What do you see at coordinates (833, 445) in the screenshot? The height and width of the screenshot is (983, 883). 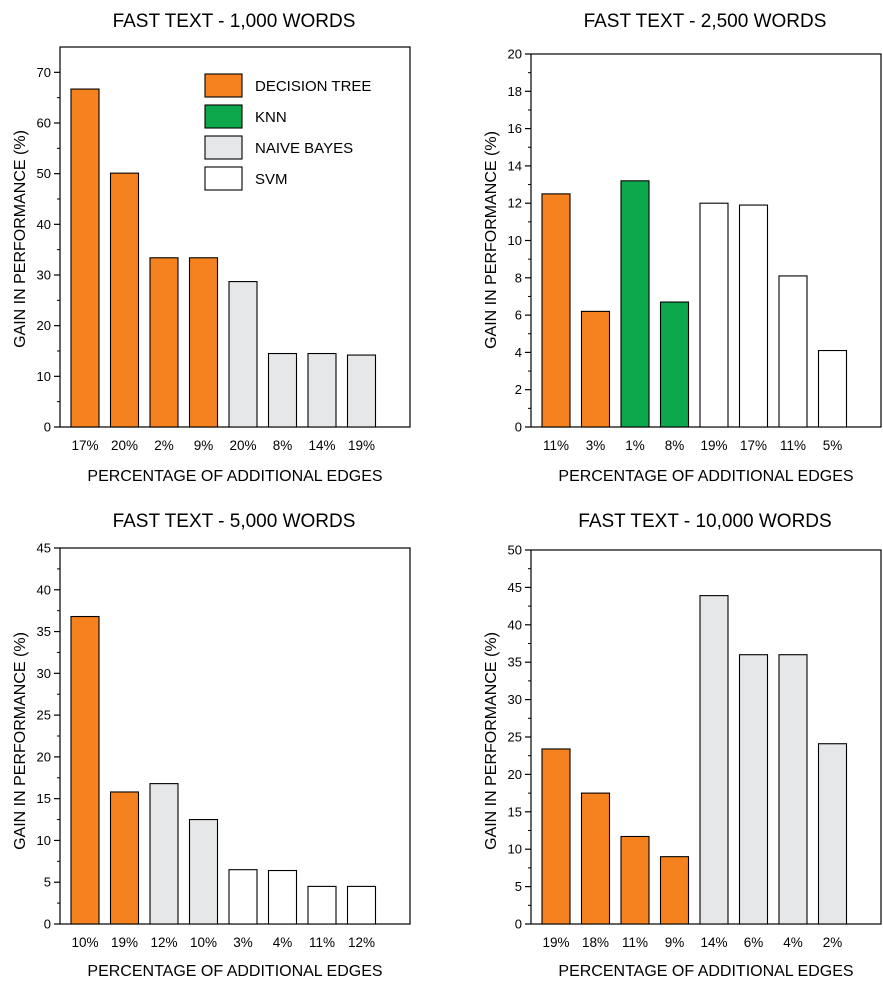 I see `x-tick-label: 5%` at bounding box center [833, 445].